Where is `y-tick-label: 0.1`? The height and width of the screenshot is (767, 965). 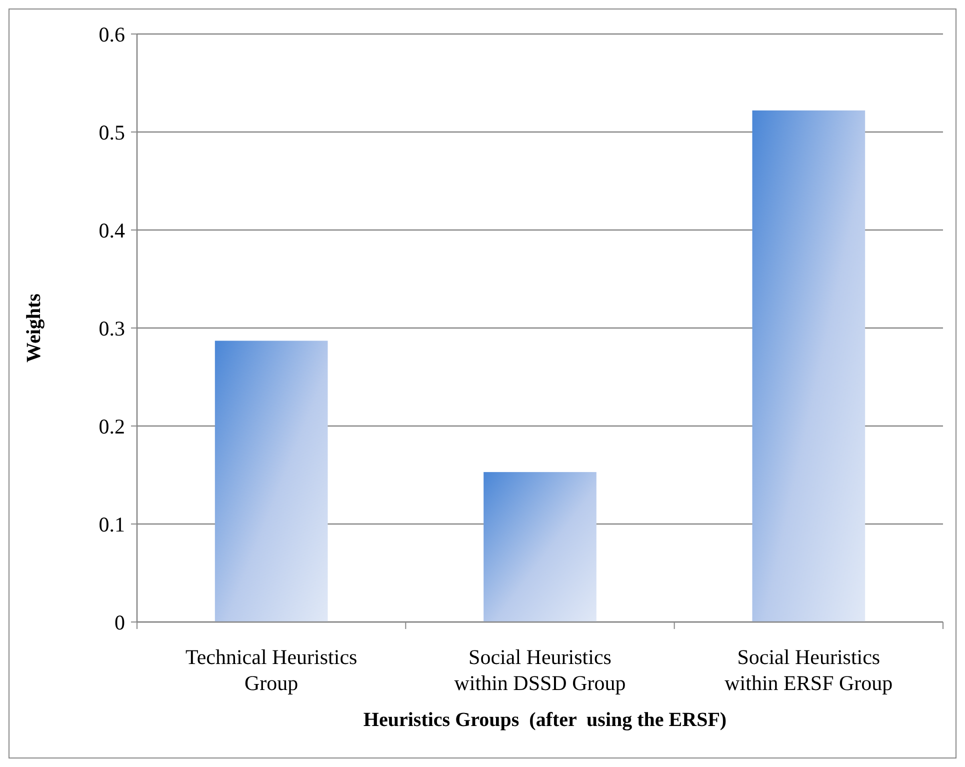
y-tick-label: 0.1 is located at coordinates (111, 524).